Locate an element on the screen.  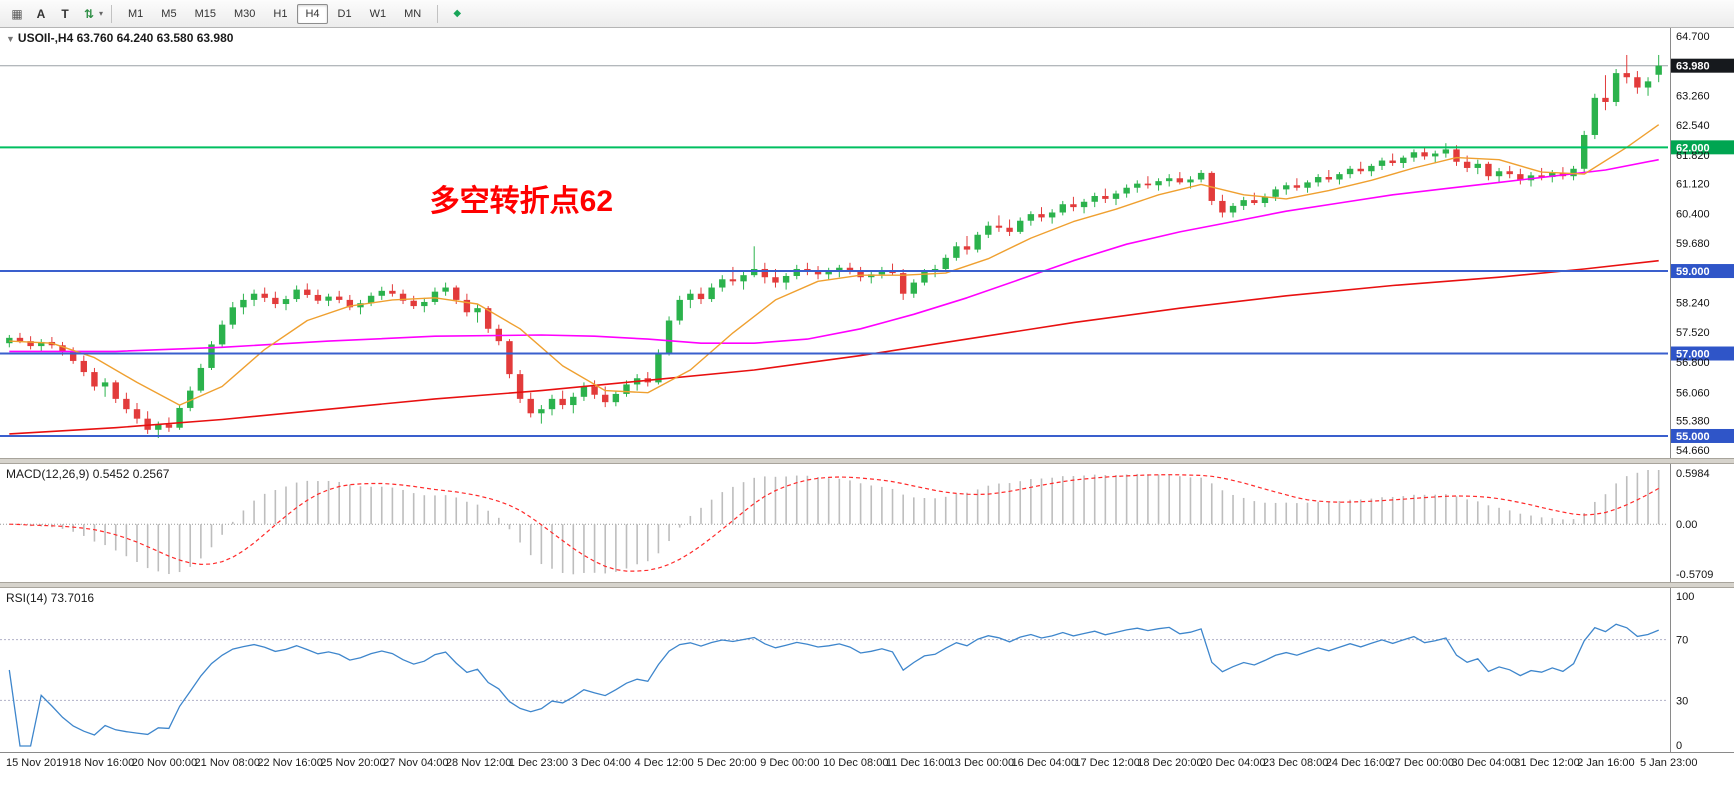
time-label: 15 Nov 2019 is located at coordinates (37, 763).